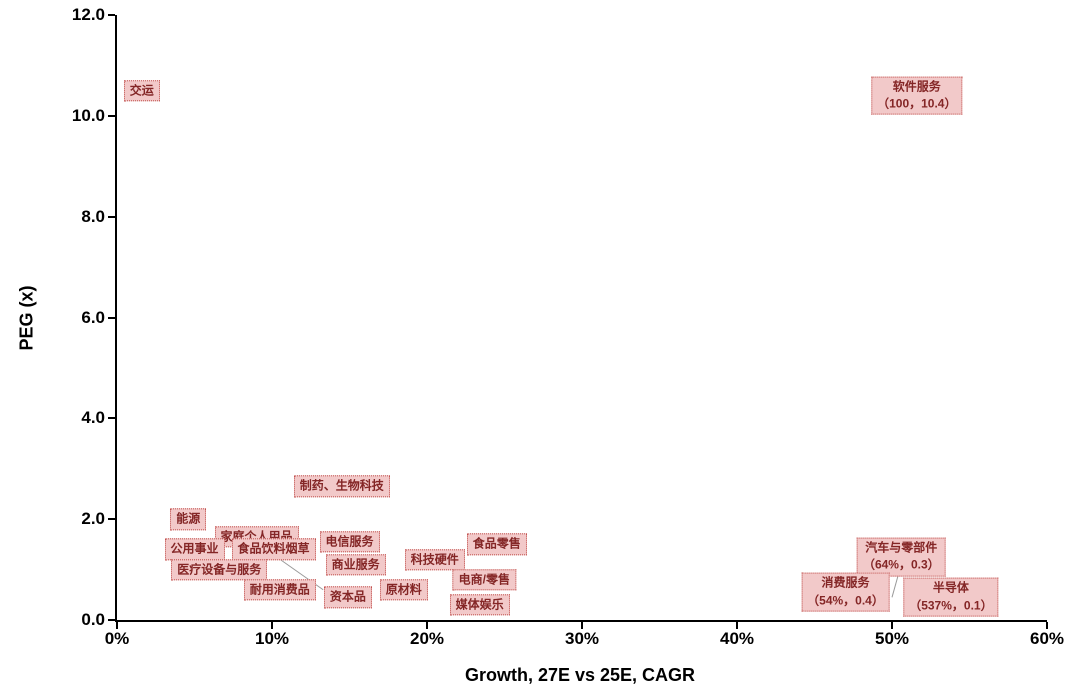  What do you see at coordinates (901, 564) in the screenshot?
I see `data-point-value: （64%，0.3）` at bounding box center [901, 564].